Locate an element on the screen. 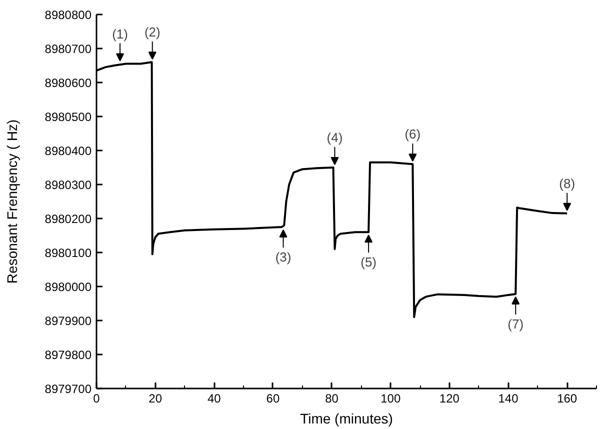  annotation: (8) is located at coordinates (567, 183).